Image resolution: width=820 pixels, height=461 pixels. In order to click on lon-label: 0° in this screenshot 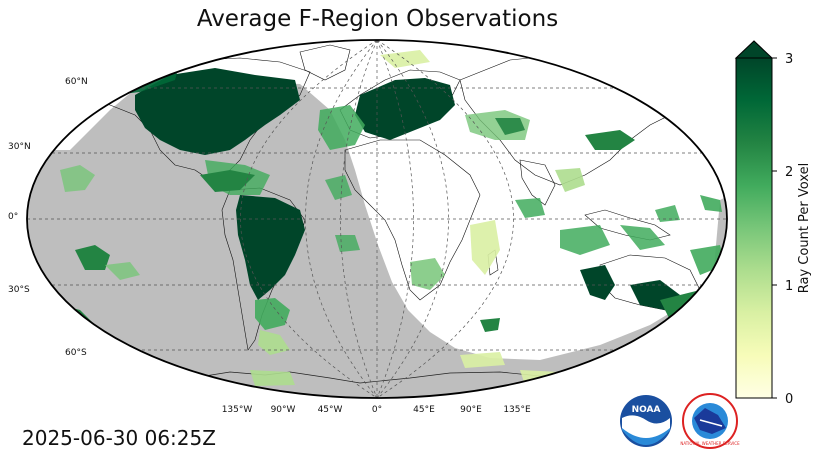, I will do `click(377, 410)`.